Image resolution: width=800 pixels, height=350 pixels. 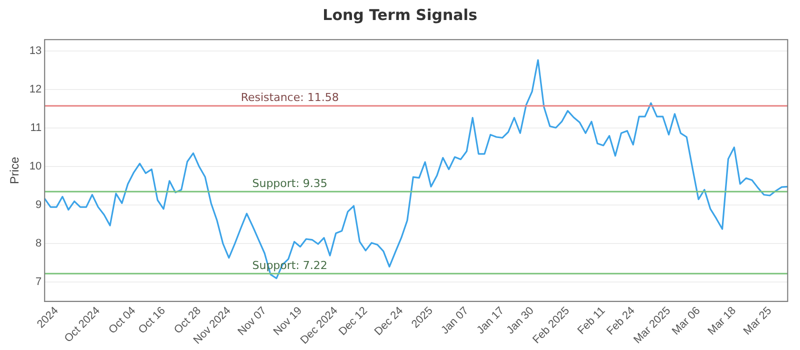 What do you see at coordinates (252, 321) in the screenshot?
I see `x-tick-label: Nov 07` at bounding box center [252, 321].